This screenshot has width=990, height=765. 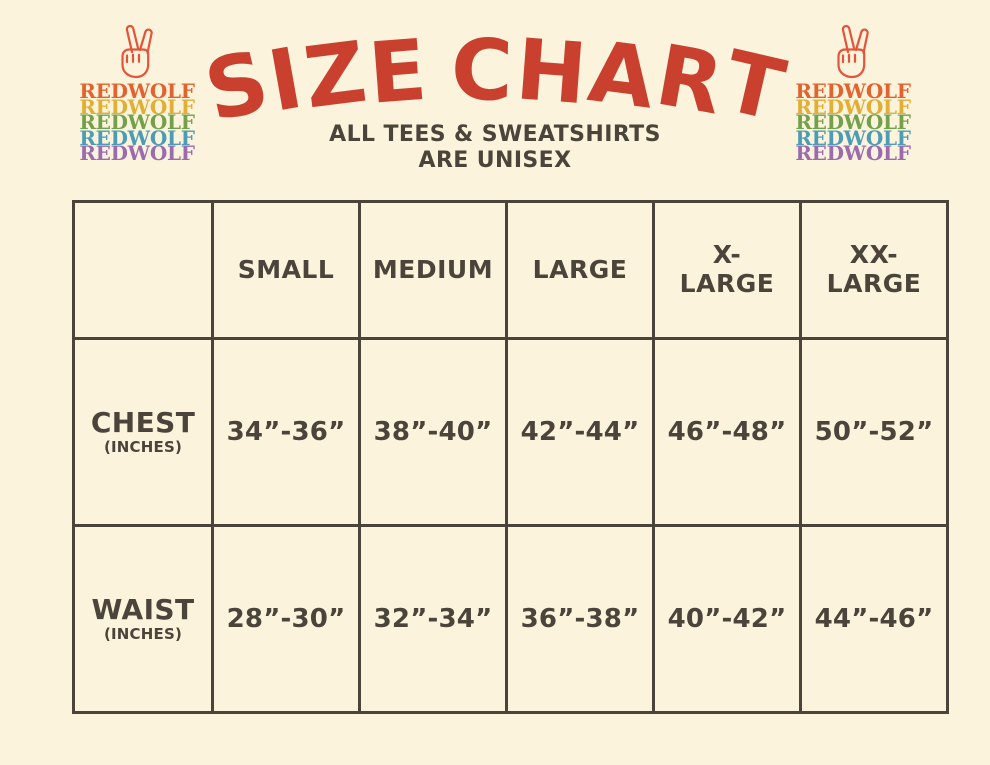 I want to click on cell-waist-xx-large: 44”-46”, so click(x=874, y=619).